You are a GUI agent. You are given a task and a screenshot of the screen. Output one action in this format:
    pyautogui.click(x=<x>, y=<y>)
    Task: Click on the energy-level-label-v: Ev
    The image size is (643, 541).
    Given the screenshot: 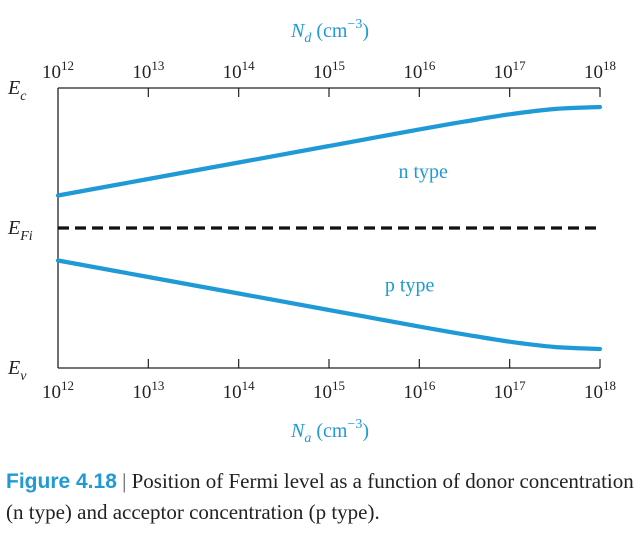 What is the action you would take?
    pyautogui.click(x=17, y=370)
    